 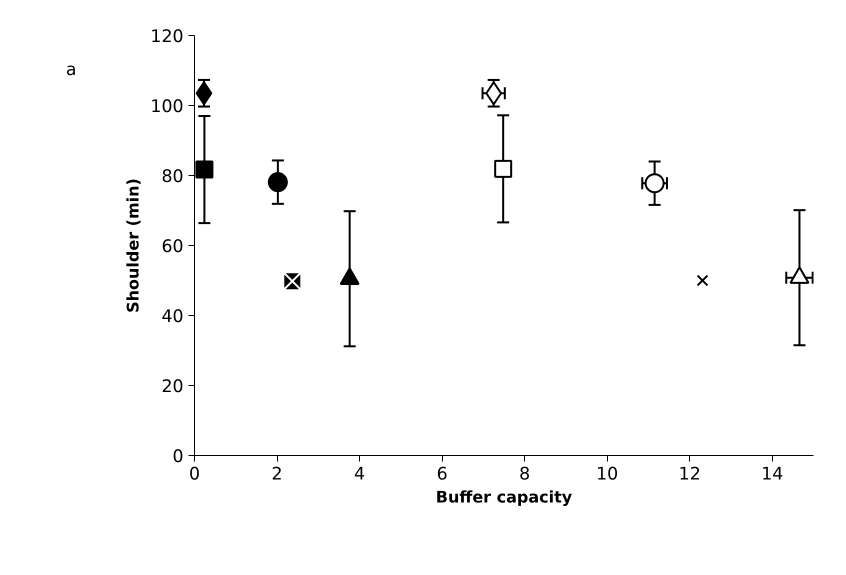 I want to click on y-axis-title: Shoulder (min), so click(x=132, y=245).